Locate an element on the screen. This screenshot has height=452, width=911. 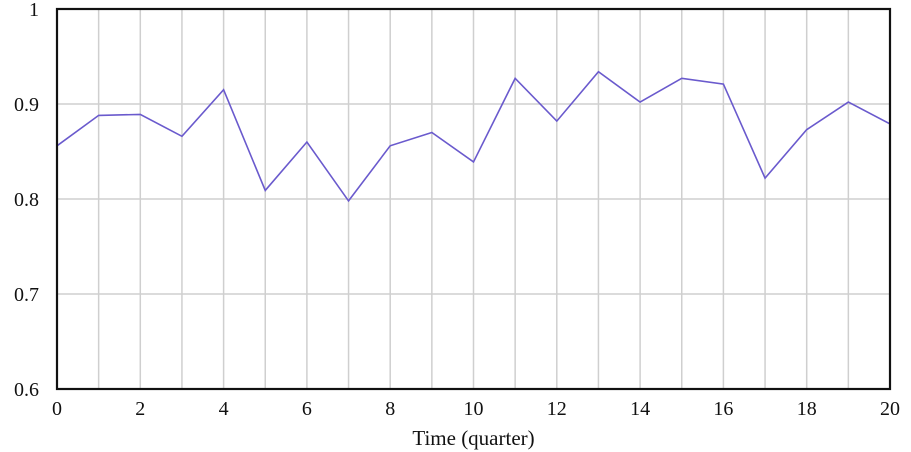
y-axis-tick-labels: 0.6 0.7 0.8 0.9 1 is located at coordinates (26, 200).